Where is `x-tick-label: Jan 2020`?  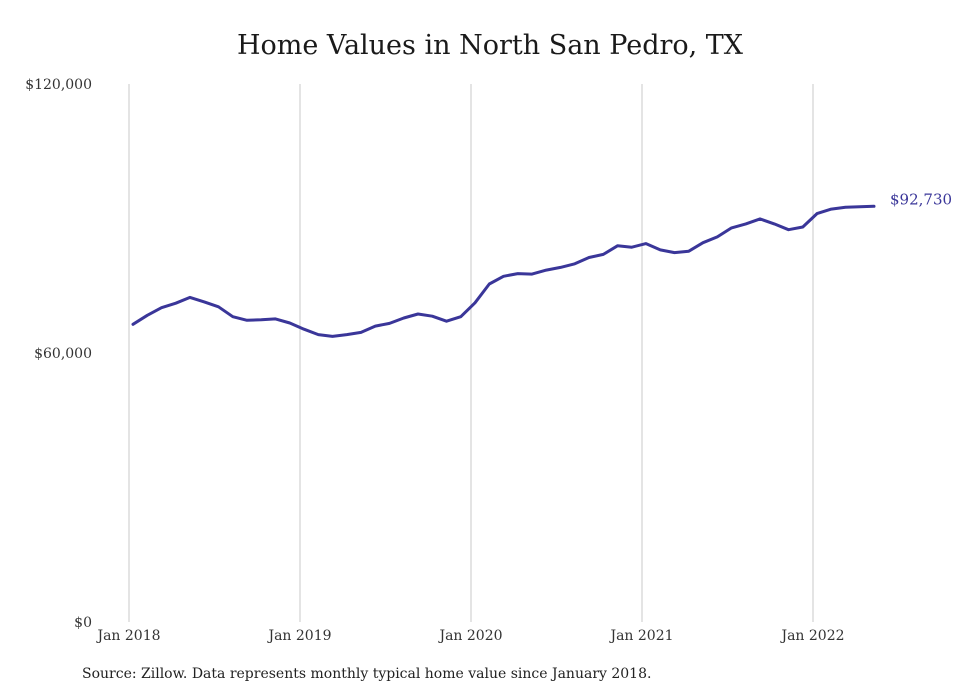 x-tick-label: Jan 2020 is located at coordinates (469, 636).